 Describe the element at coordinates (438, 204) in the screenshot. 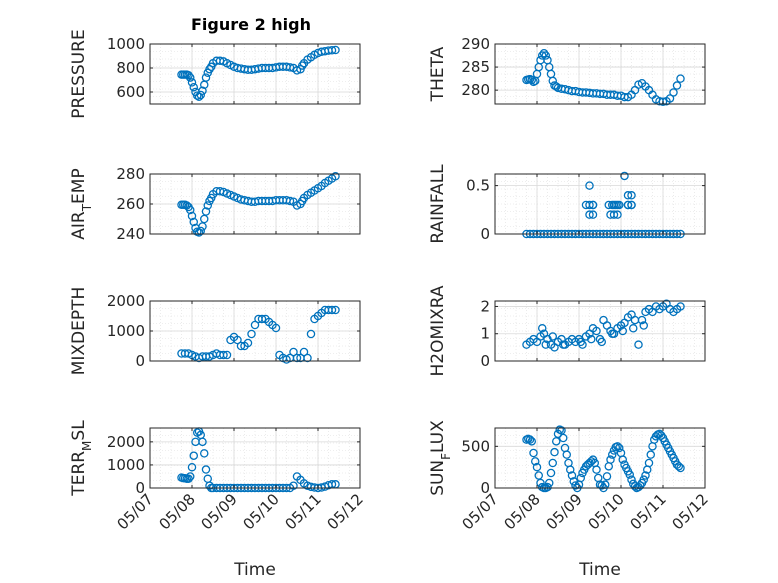

I see `y-axis-label: RAINFALL` at that location.